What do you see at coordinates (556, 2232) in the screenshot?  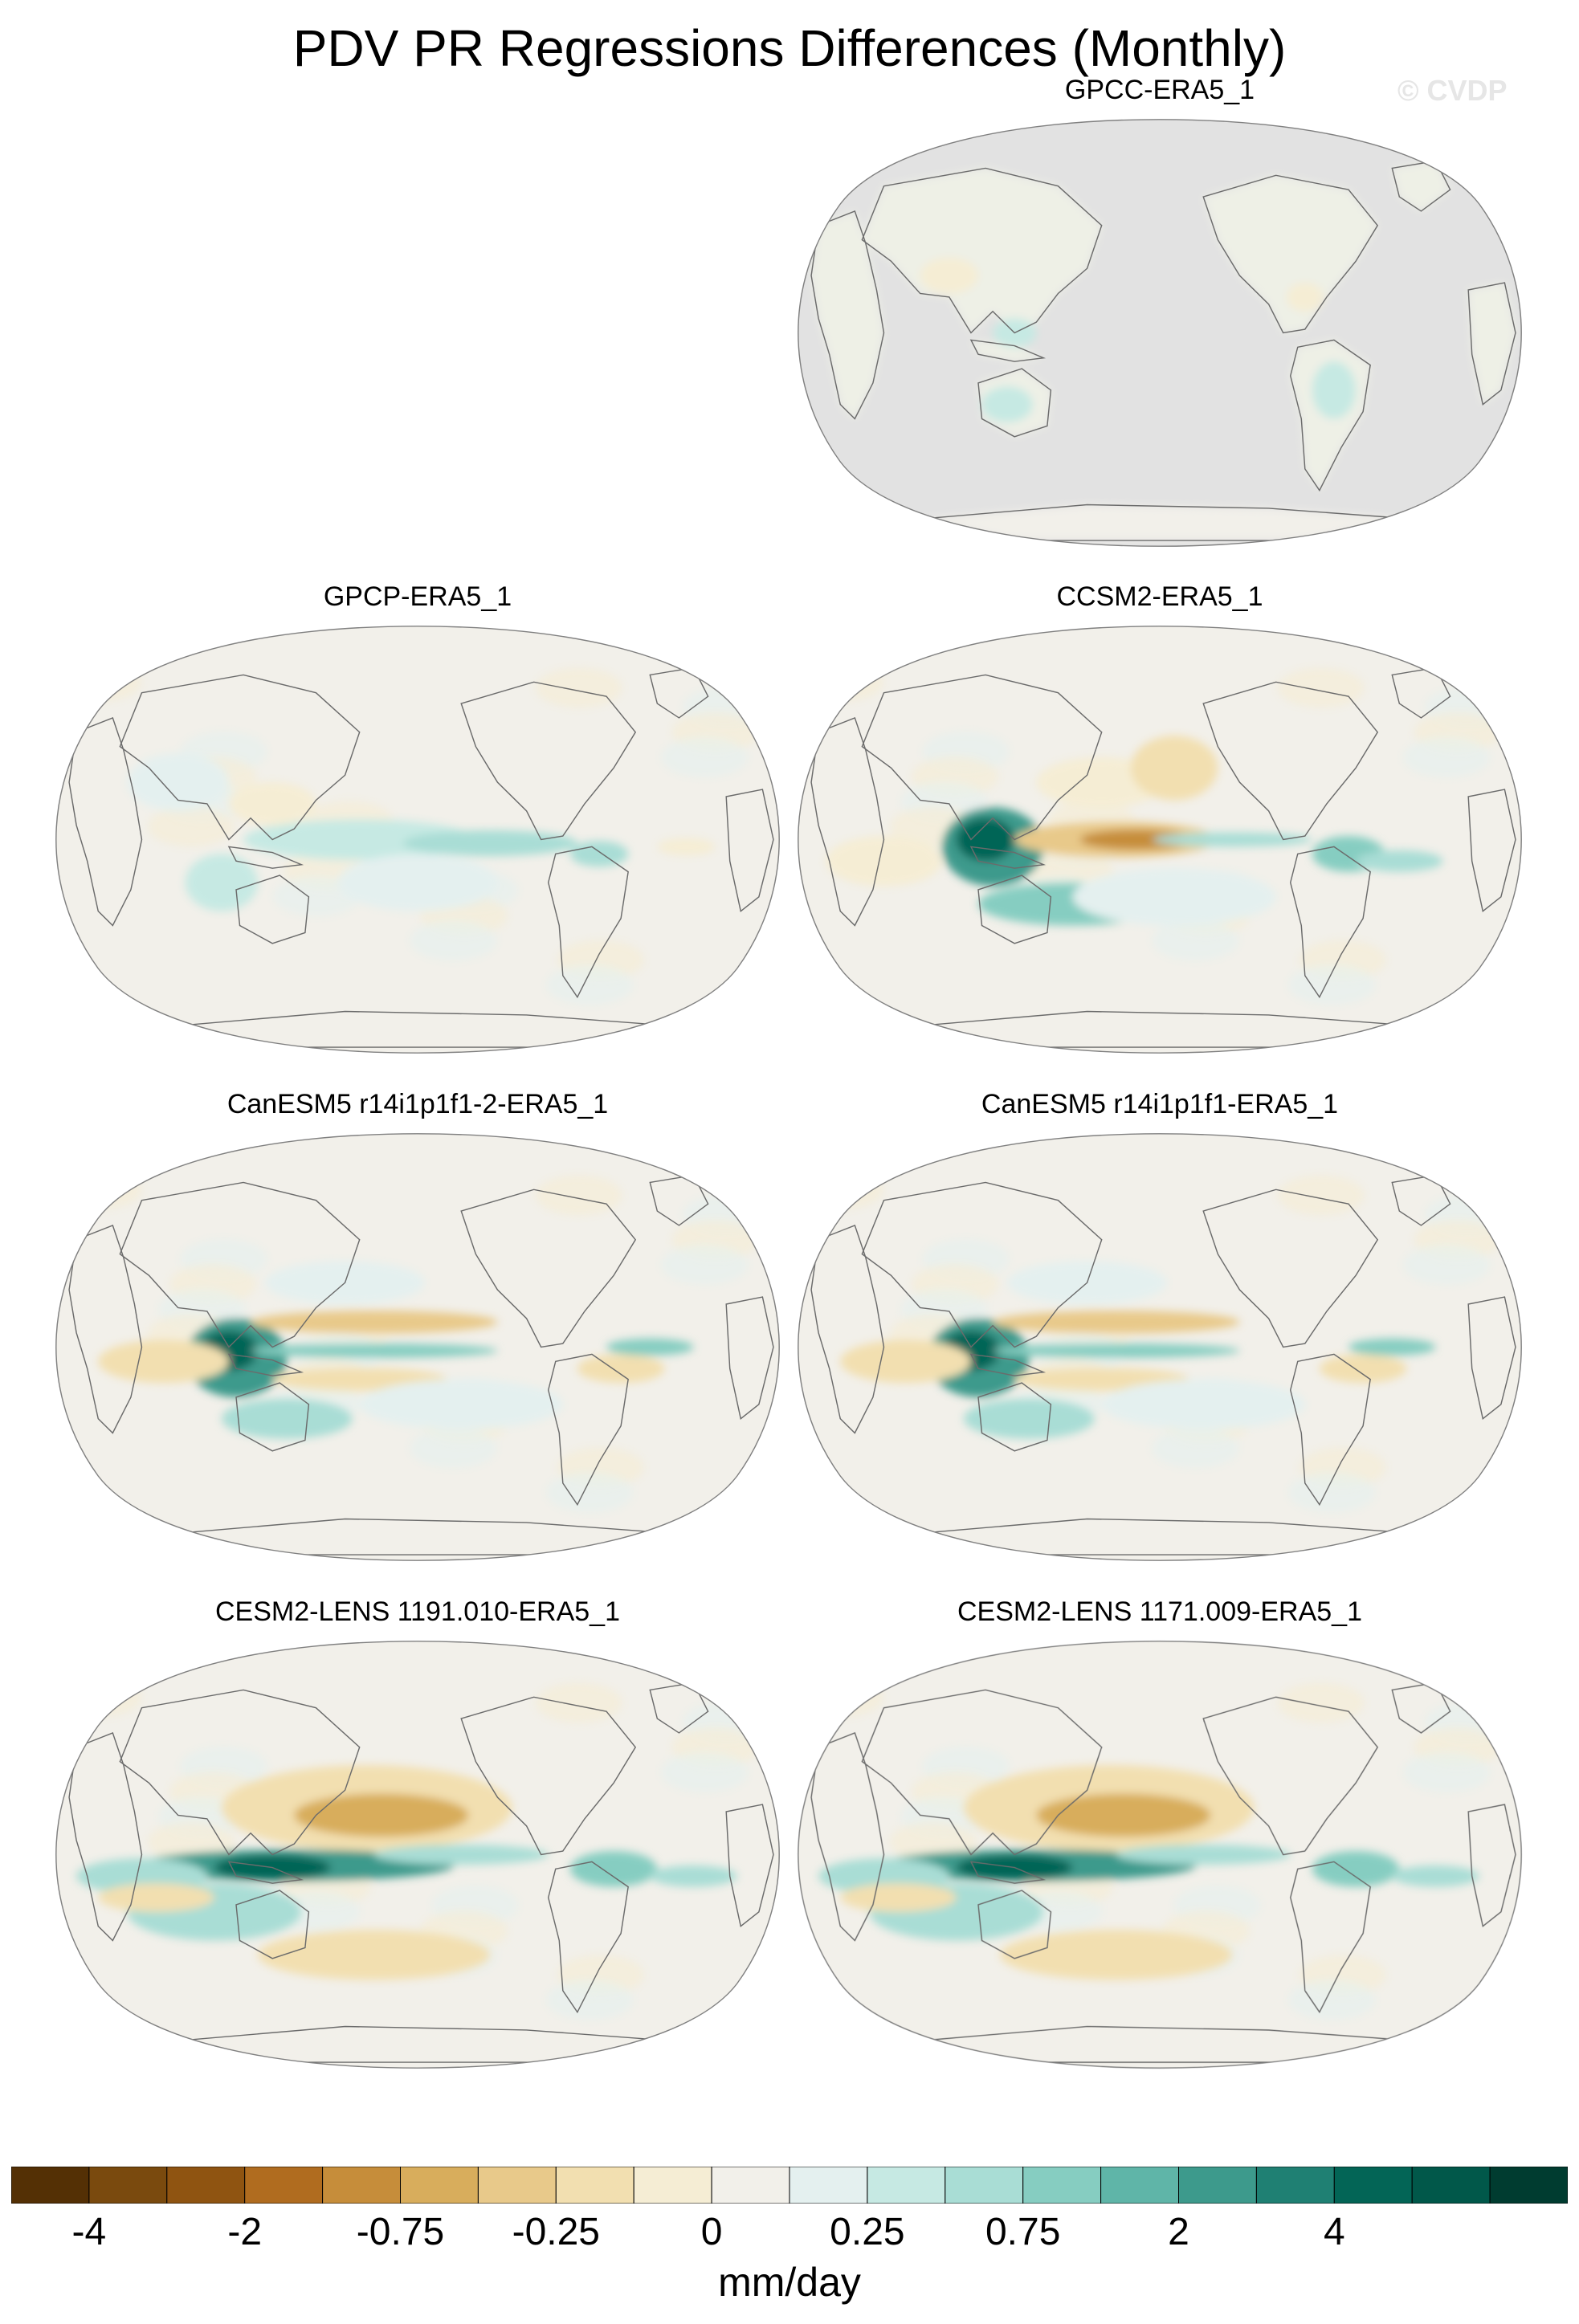 I see `colorbar-tick-label: -0.25` at bounding box center [556, 2232].